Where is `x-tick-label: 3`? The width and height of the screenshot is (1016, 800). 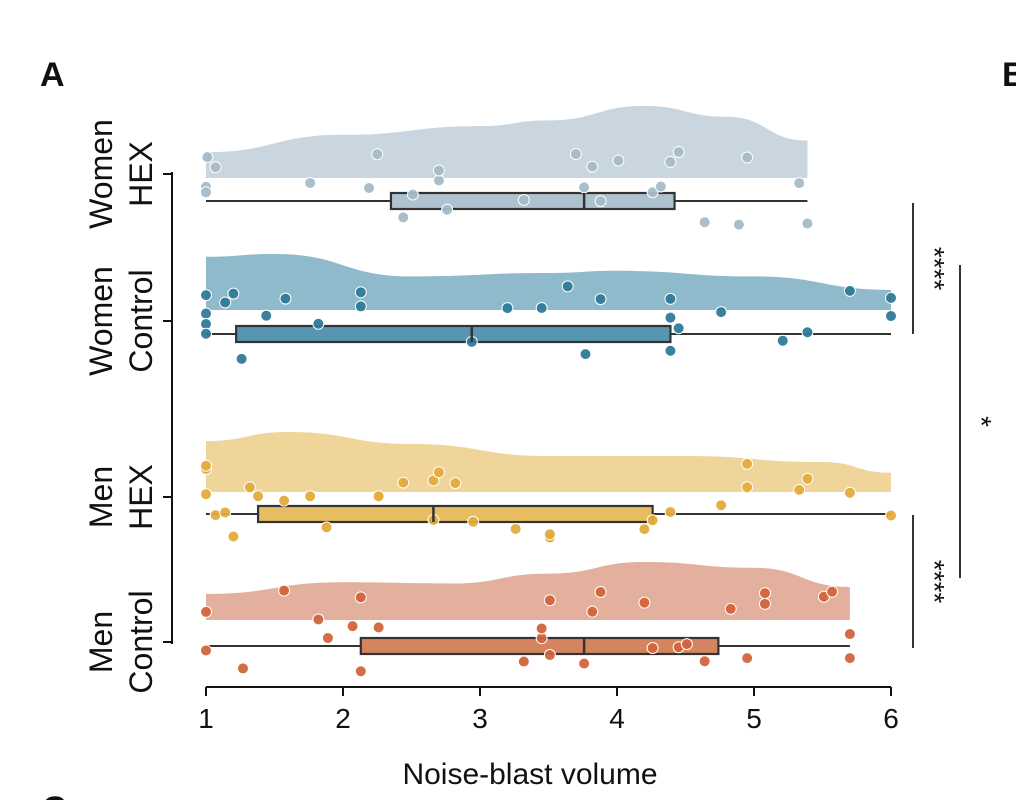
x-tick-label: 3 is located at coordinates (480, 718).